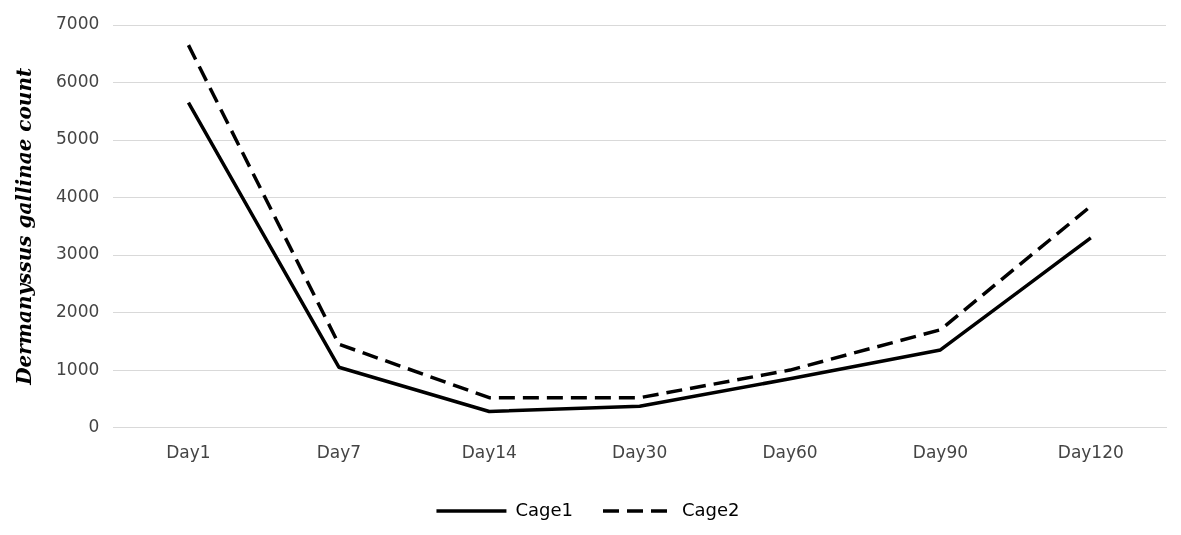  What do you see at coordinates (339, 452) in the screenshot?
I see `x-tick-label: Day7` at bounding box center [339, 452].